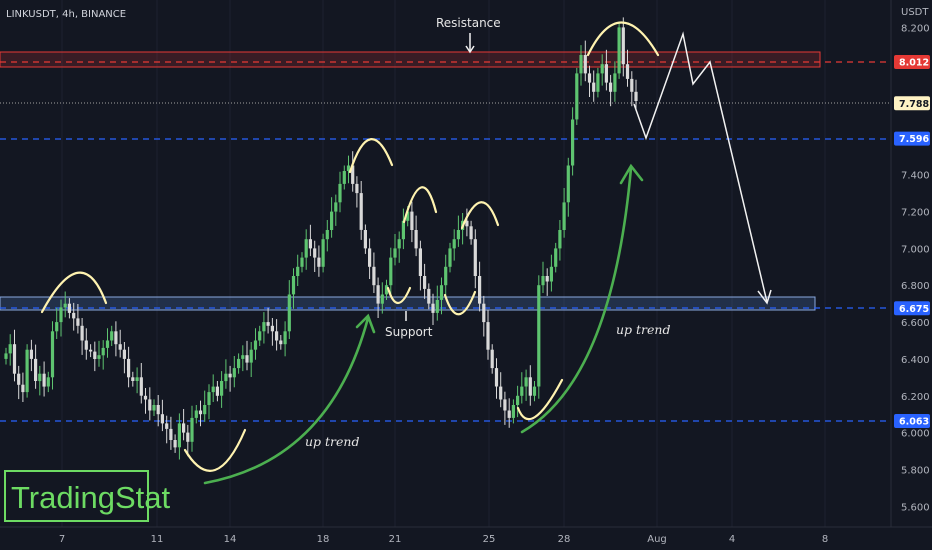 The height and width of the screenshot is (550, 932). Describe the element at coordinates (230, 539) in the screenshot. I see `time-tick-label: 14` at that location.